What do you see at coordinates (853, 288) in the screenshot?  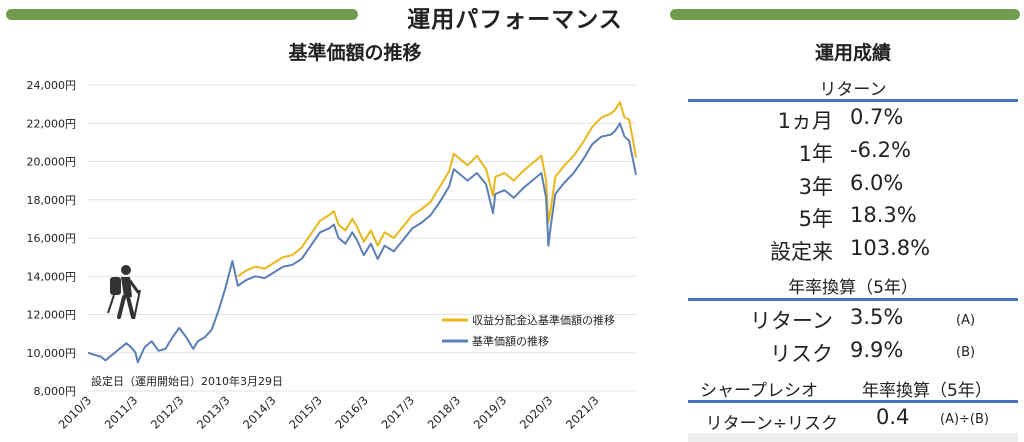 I see `annualized-header: 年率換算（5年）` at bounding box center [853, 288].